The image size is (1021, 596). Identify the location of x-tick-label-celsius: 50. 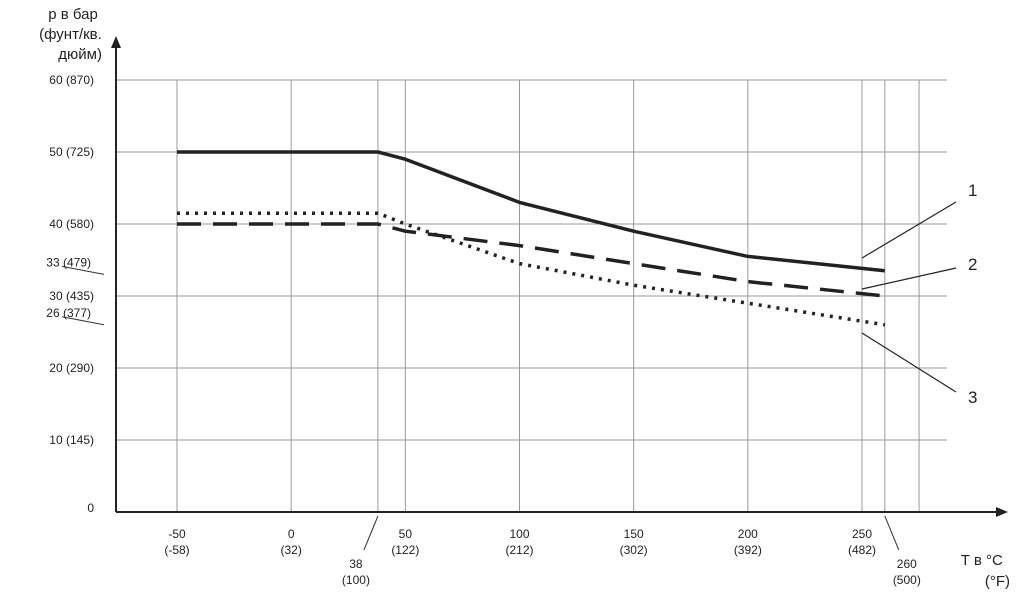
(406, 534).